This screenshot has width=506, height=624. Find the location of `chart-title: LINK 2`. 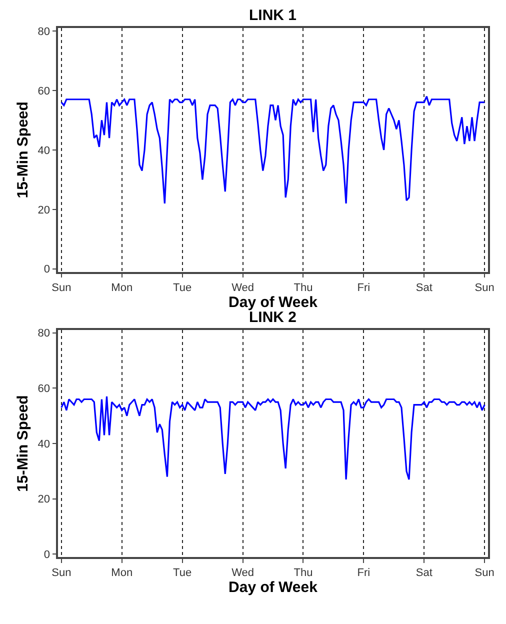

chart-title: LINK 2 is located at coordinates (273, 317).